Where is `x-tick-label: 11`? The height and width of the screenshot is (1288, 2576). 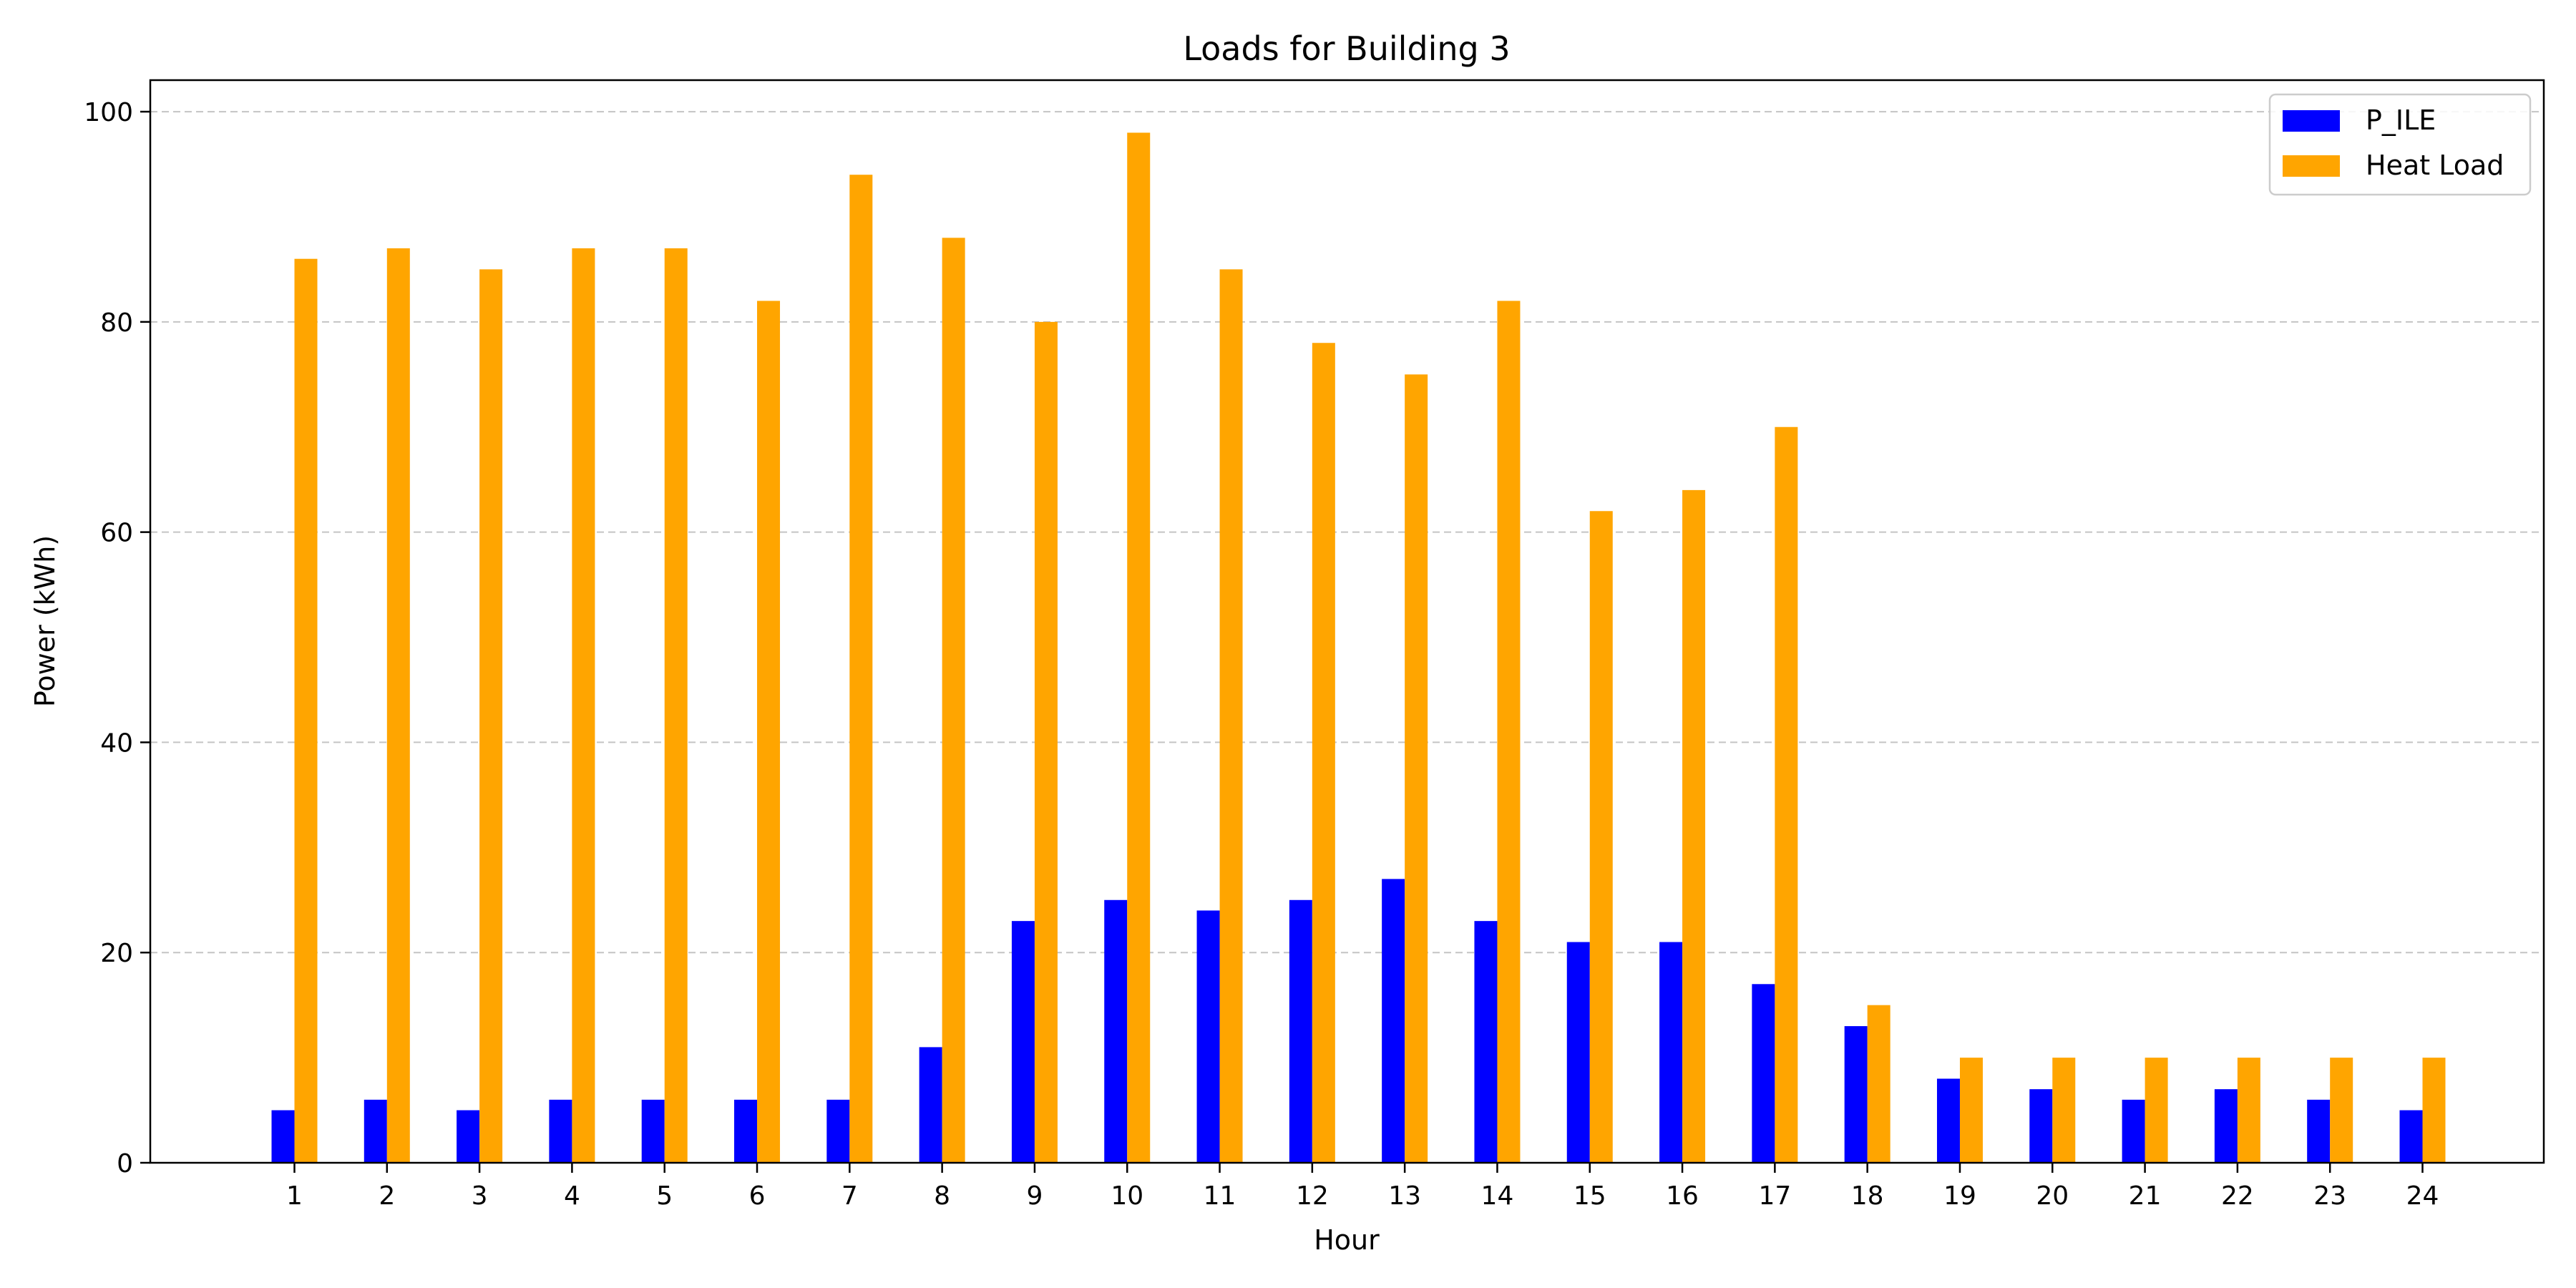
x-tick-label: 11 is located at coordinates (1220, 1196).